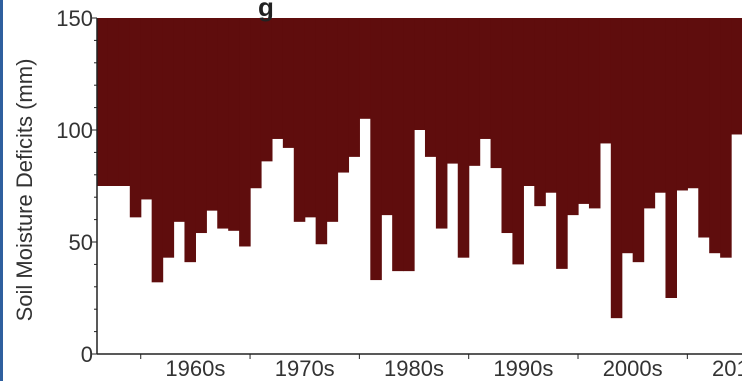  I want to click on x-tick-label: 1970s, so click(305, 368).